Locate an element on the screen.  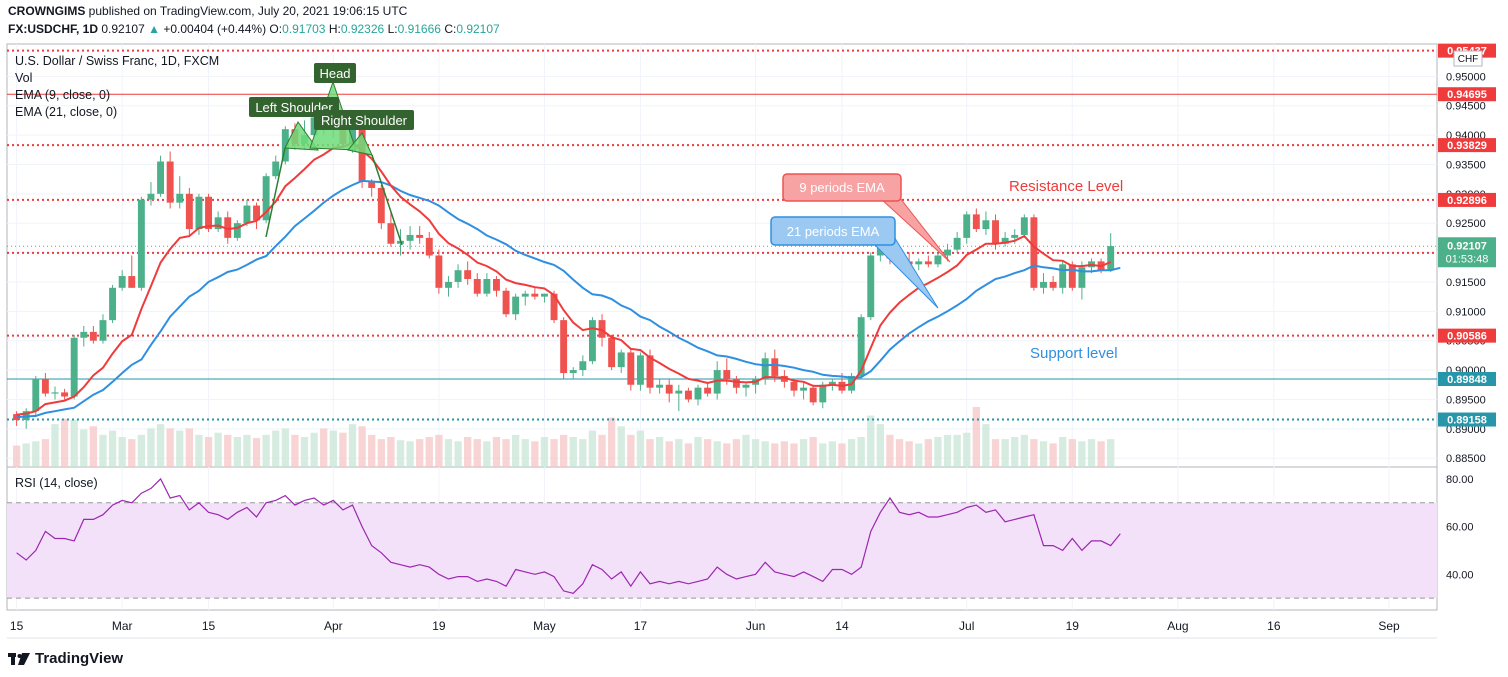
right-shoulder-label-box is located at coordinates (364, 120).